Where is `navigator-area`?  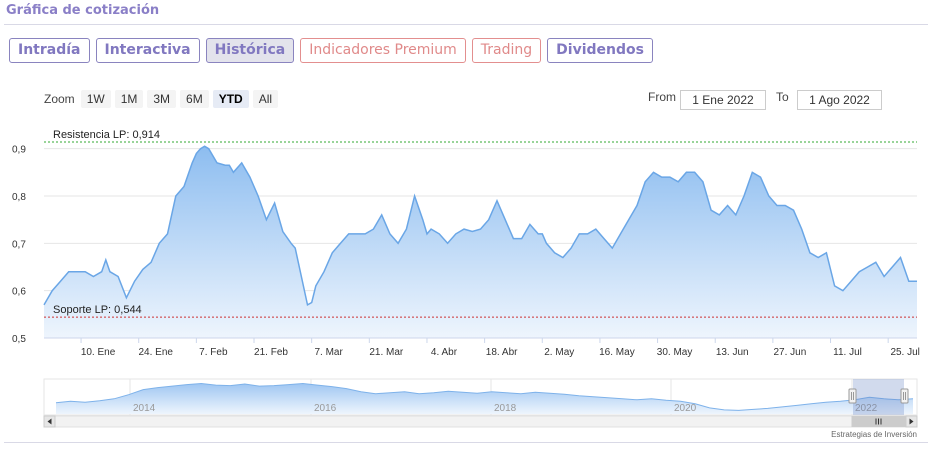
navigator-area is located at coordinates (484, 398).